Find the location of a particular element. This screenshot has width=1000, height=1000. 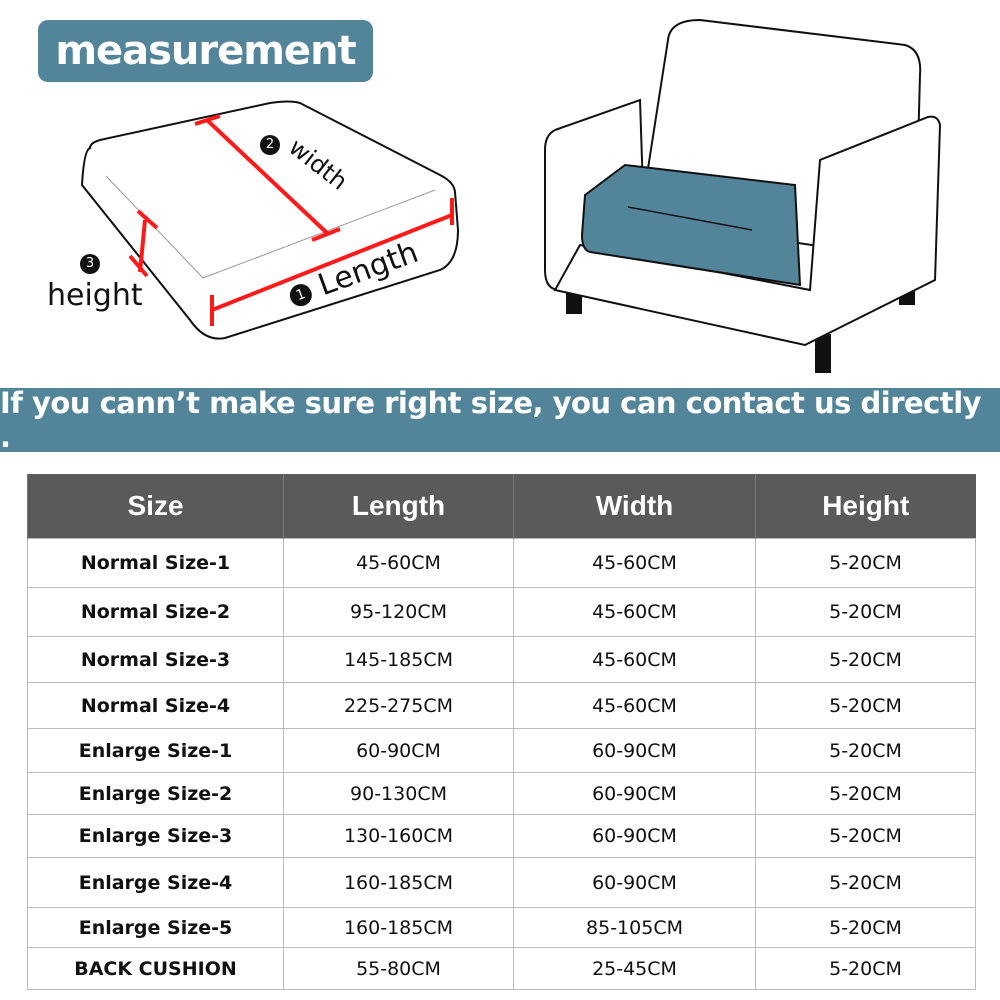

cell-size: Enlarge Size-1 is located at coordinates (155, 750).